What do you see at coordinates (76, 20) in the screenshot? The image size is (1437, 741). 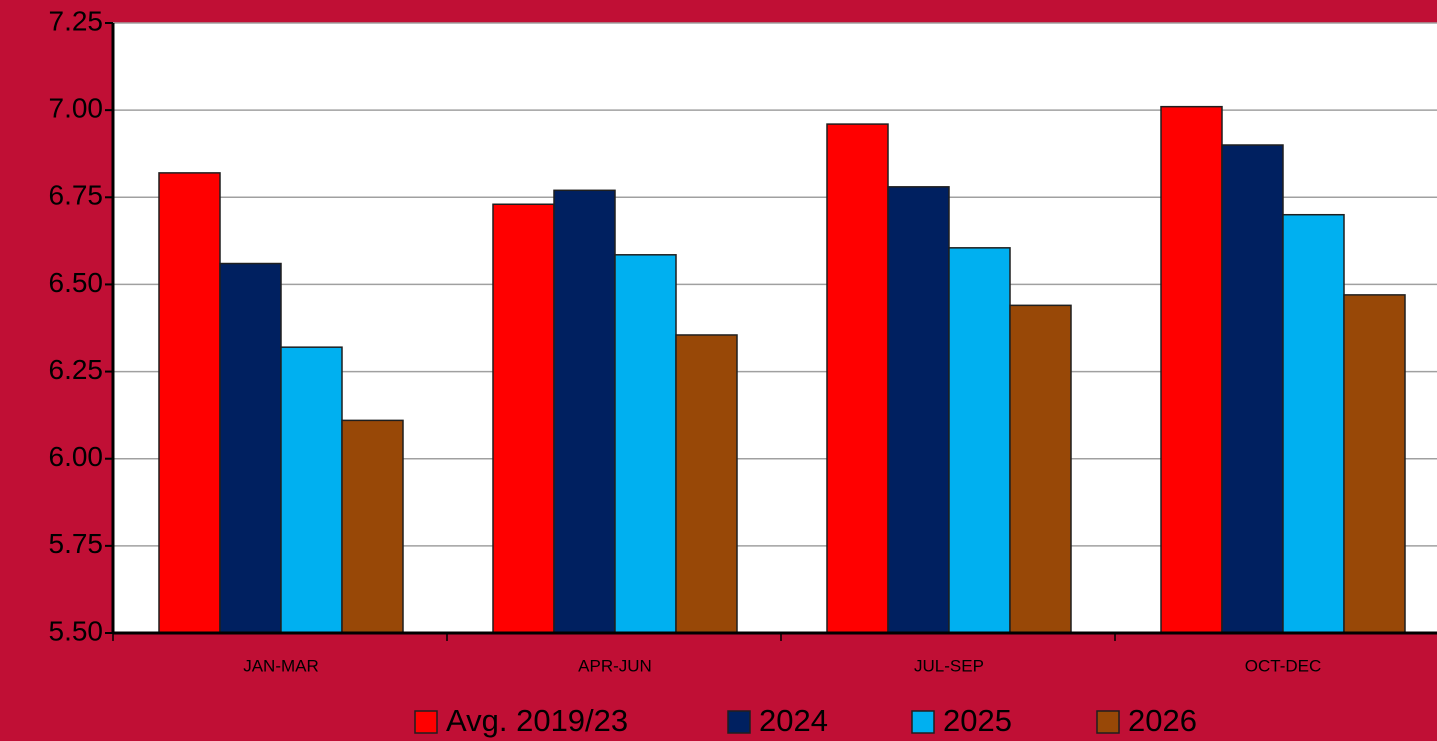 I see `y-tick-label: 7.25` at bounding box center [76, 20].